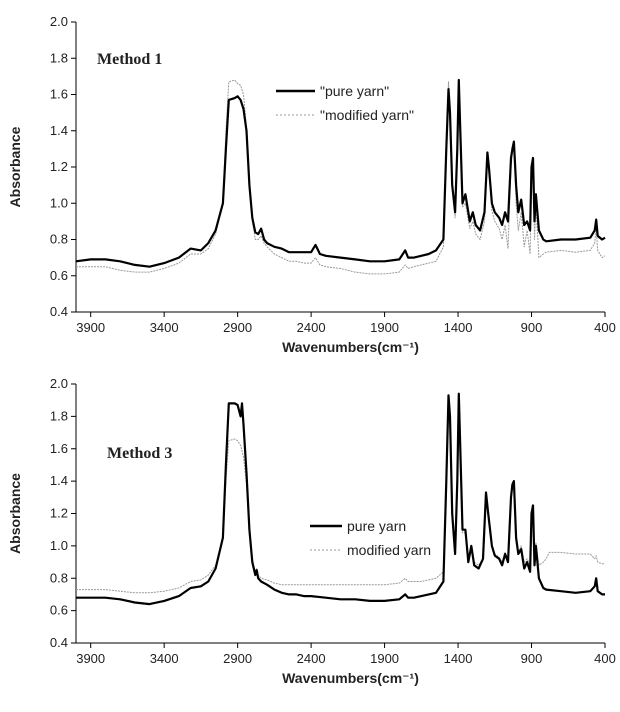 The image size is (620, 712). Describe the element at coordinates (139, 453) in the screenshot. I see `panel-title: Method 3` at that location.